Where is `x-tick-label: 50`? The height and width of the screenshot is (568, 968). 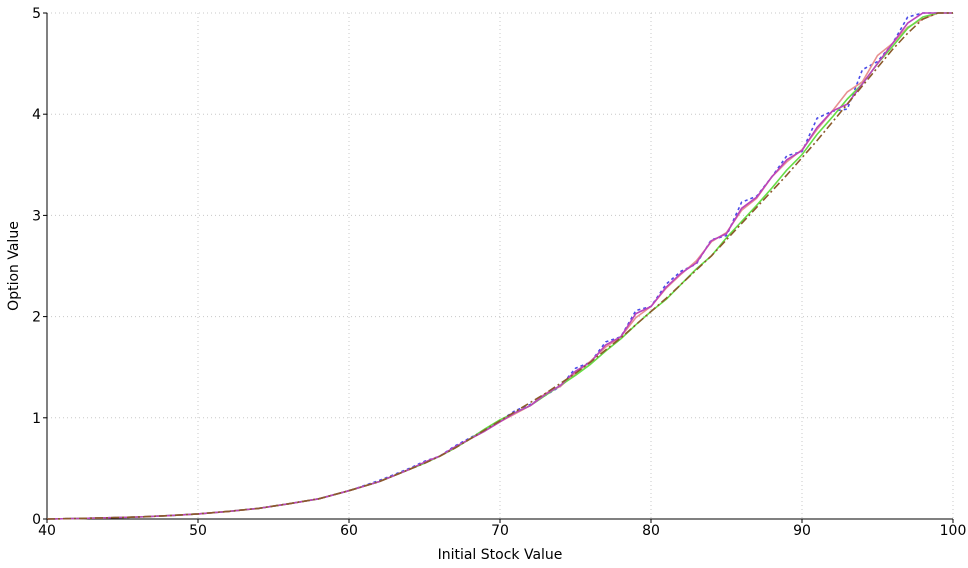 x-tick-label: 50 is located at coordinates (198, 531).